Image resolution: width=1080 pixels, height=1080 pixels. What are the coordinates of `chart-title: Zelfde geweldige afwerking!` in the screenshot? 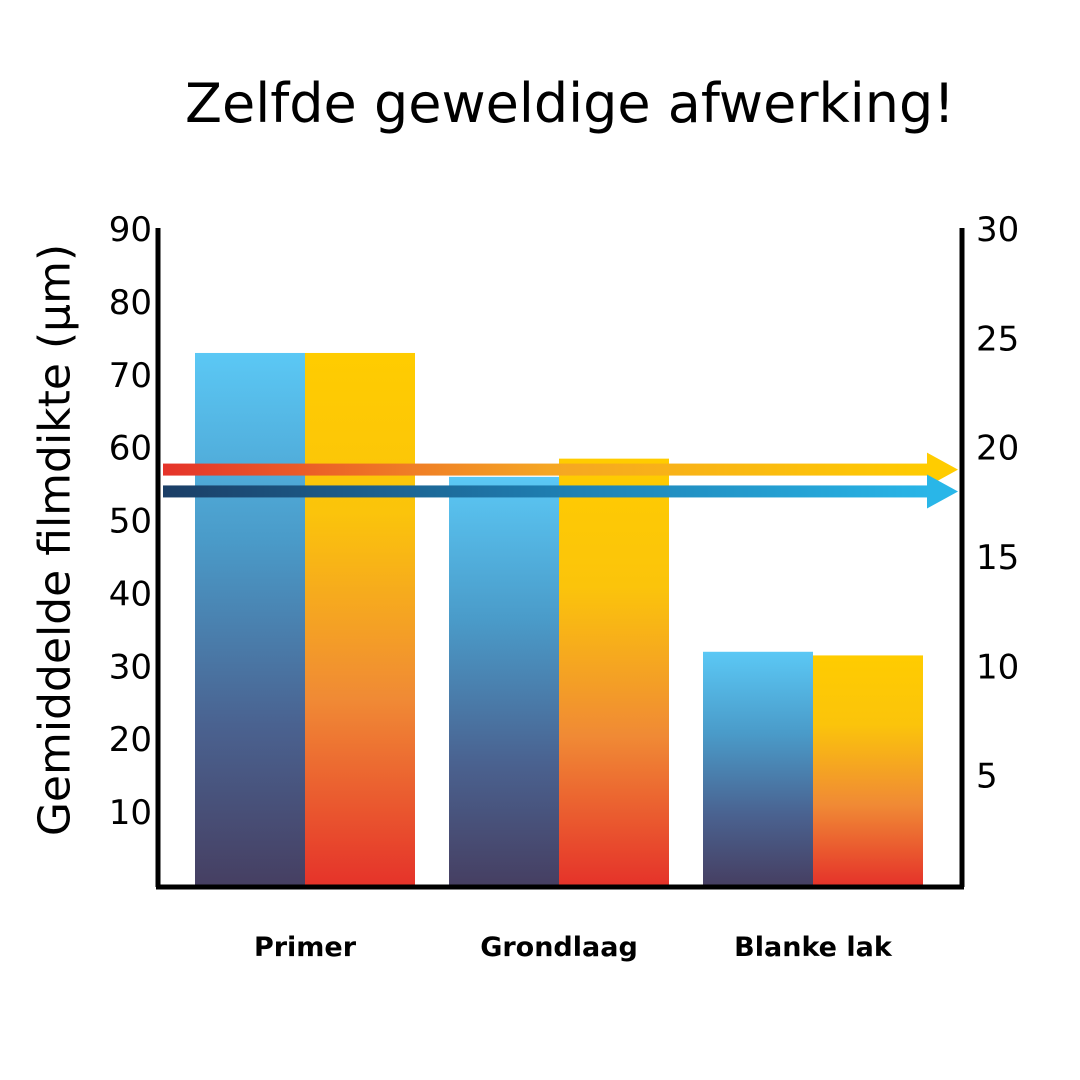 It's located at (570, 103).